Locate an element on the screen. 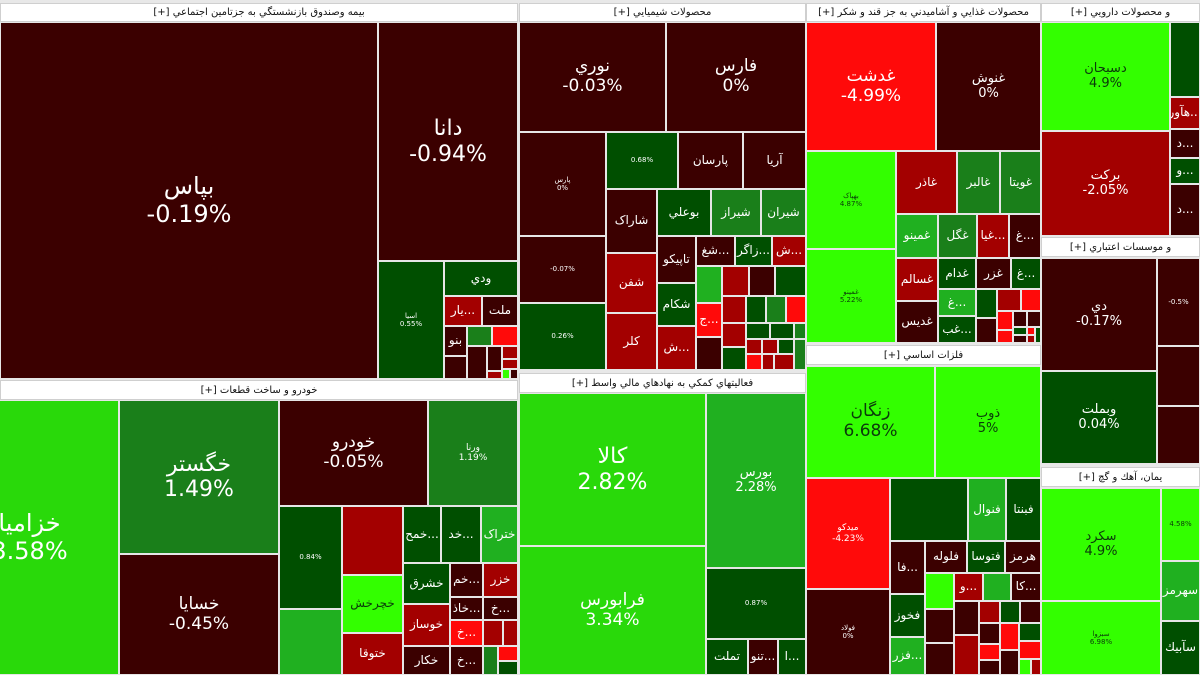 Image resolution: width=1200 pixels, height=675 pixels. stock-tile: شکام is located at coordinates (676, 304).